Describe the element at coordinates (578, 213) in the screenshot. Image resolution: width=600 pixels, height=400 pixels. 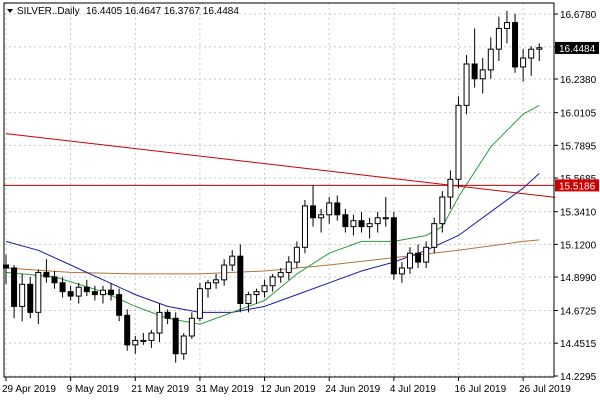
I see `y-tick-label: 15.3410` at that location.